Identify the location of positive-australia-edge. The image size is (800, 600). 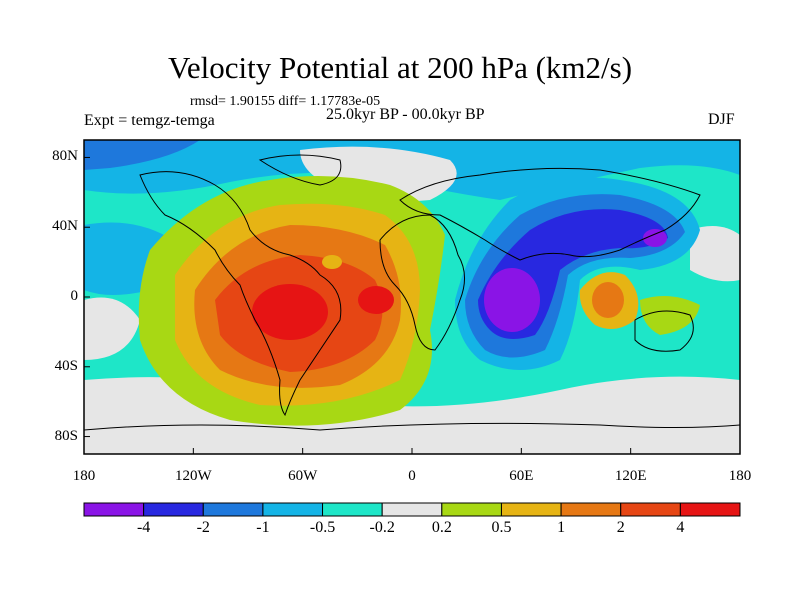
(670, 315).